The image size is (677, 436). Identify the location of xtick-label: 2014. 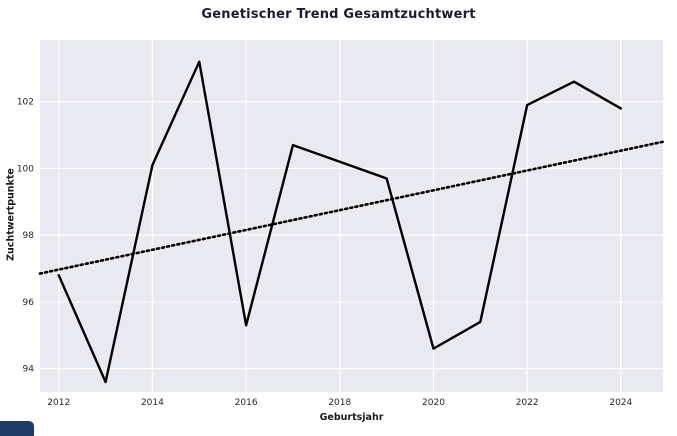
(152, 403).